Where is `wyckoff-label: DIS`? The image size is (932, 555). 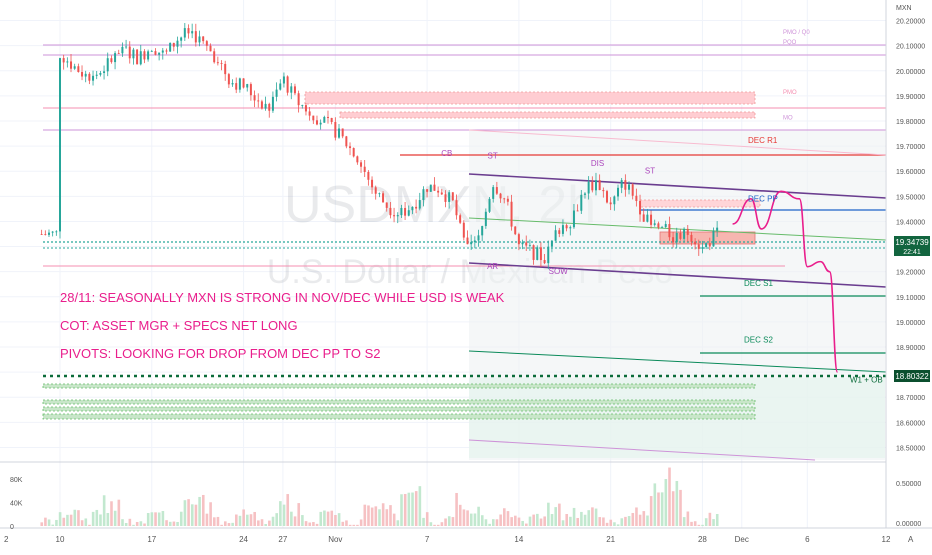
wyckoff-label: DIS is located at coordinates (597, 163).